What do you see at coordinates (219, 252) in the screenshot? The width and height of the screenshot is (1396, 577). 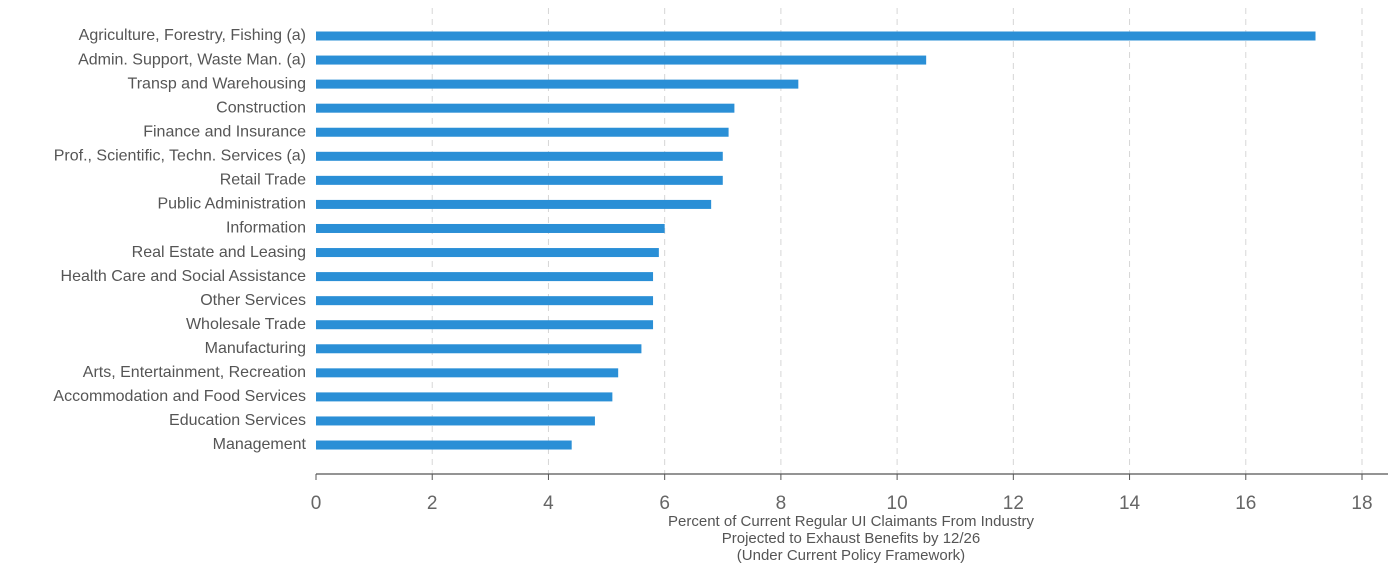 I see `y-tick-label: Real Estate and Leasing` at bounding box center [219, 252].